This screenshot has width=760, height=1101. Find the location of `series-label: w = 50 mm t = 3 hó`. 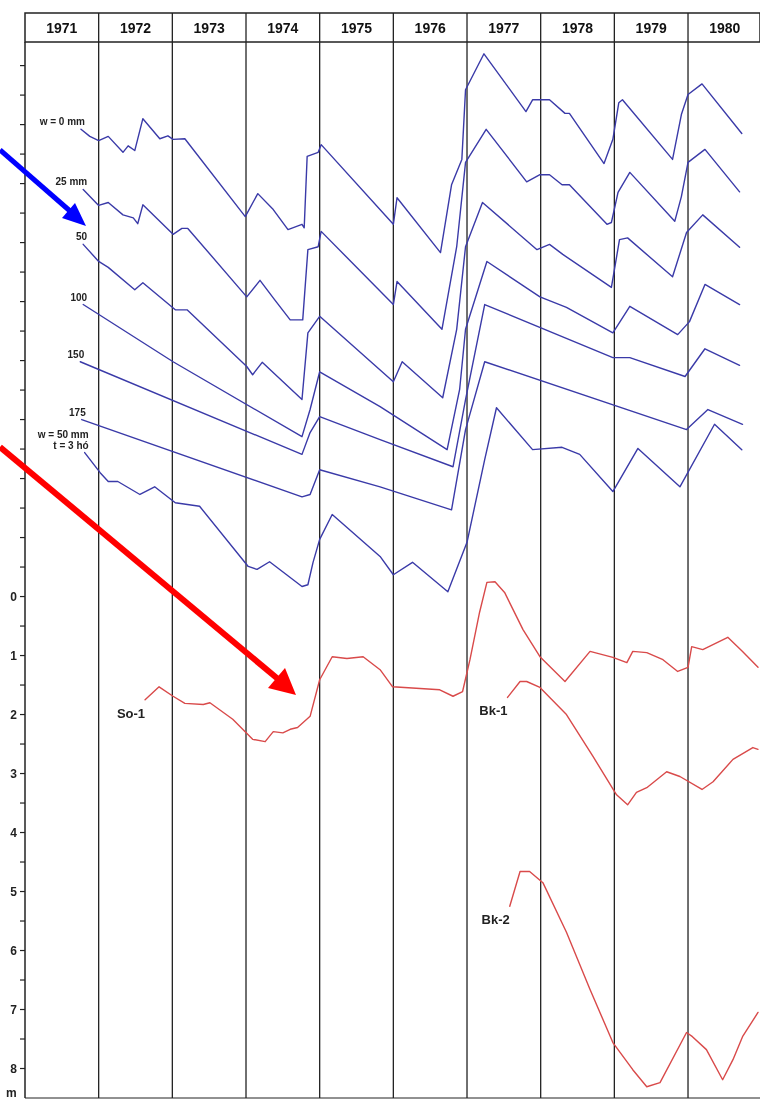

series-label: w = 50 mm t = 3 hó is located at coordinates (62, 439).